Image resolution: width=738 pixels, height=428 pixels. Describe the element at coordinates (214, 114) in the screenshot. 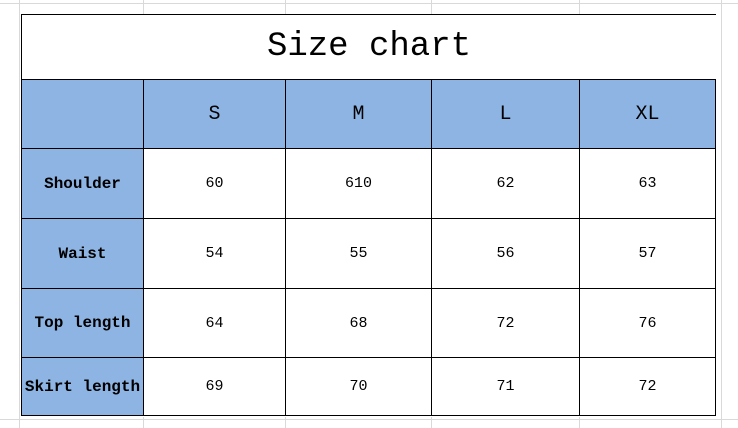

I see `header-cell-s: S` at that location.